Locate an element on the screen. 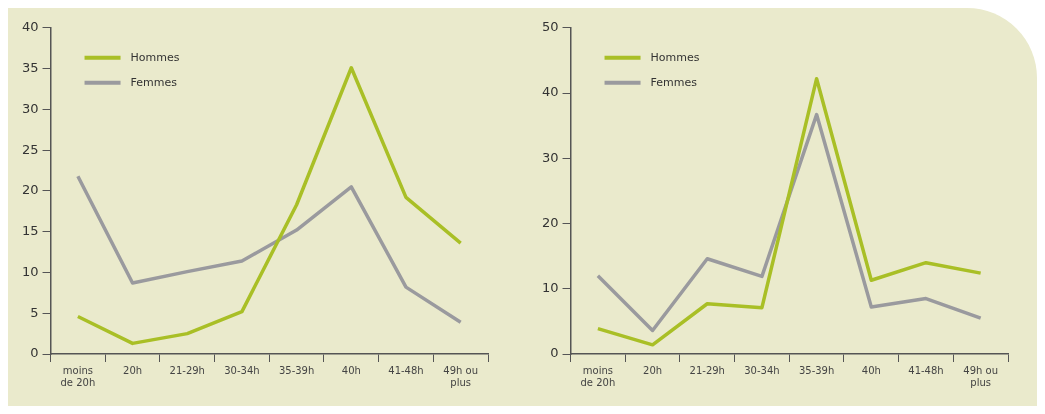 The image size is (1045, 414). y-tick-label: 35 is located at coordinates (30, 67).